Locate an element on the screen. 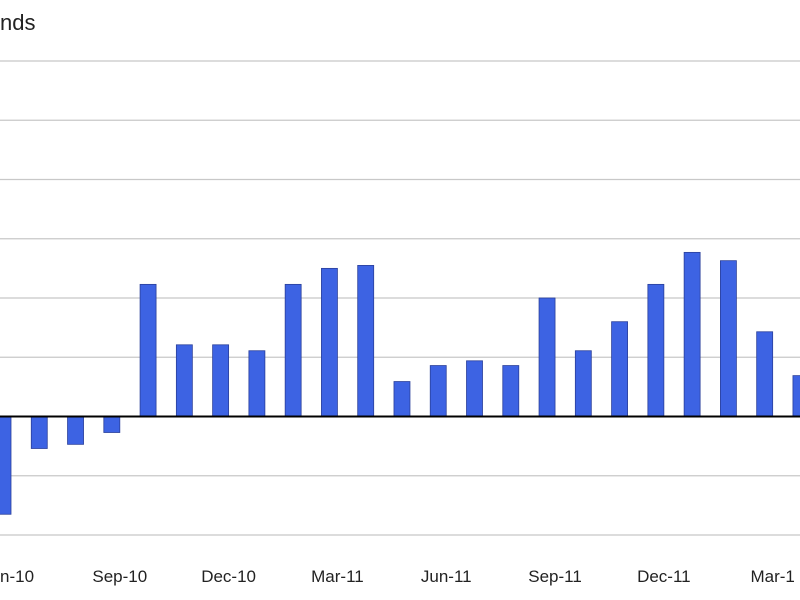  x-tick-label: Mar-1 is located at coordinates (772, 576).